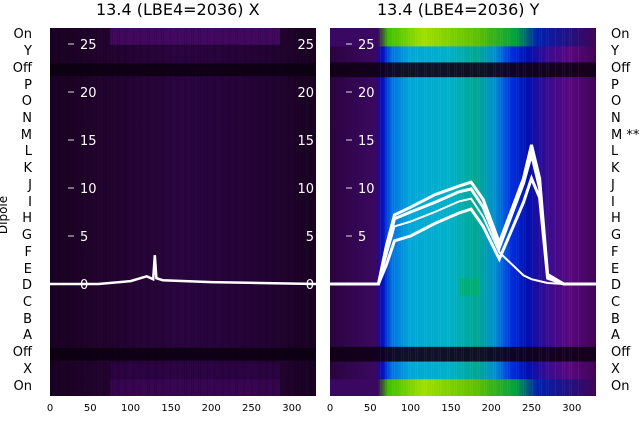  What do you see at coordinates (366, 45) in the screenshot?
I see `overlay-ytick-right: 25` at bounding box center [366, 45].